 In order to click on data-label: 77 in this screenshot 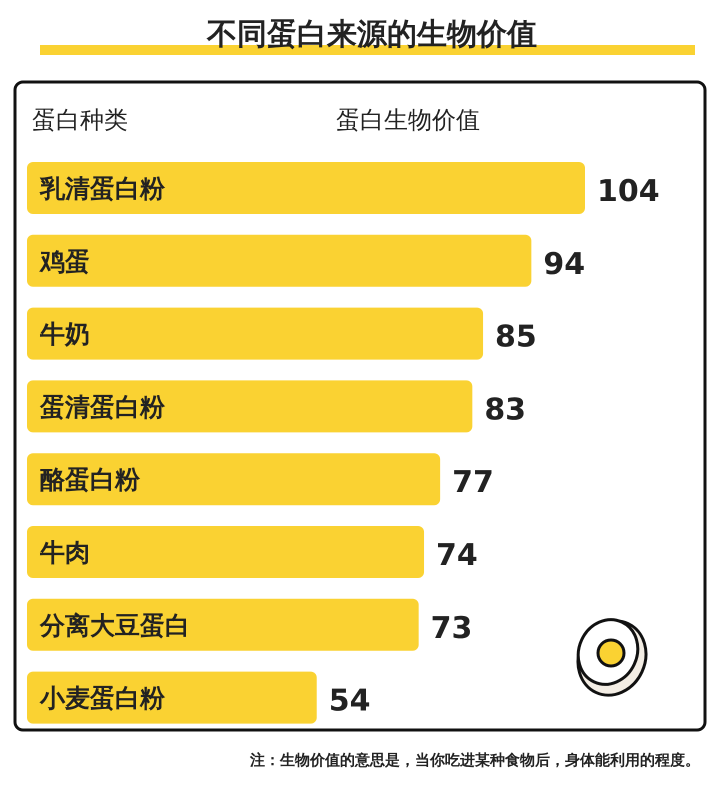, I will do `click(473, 482)`.